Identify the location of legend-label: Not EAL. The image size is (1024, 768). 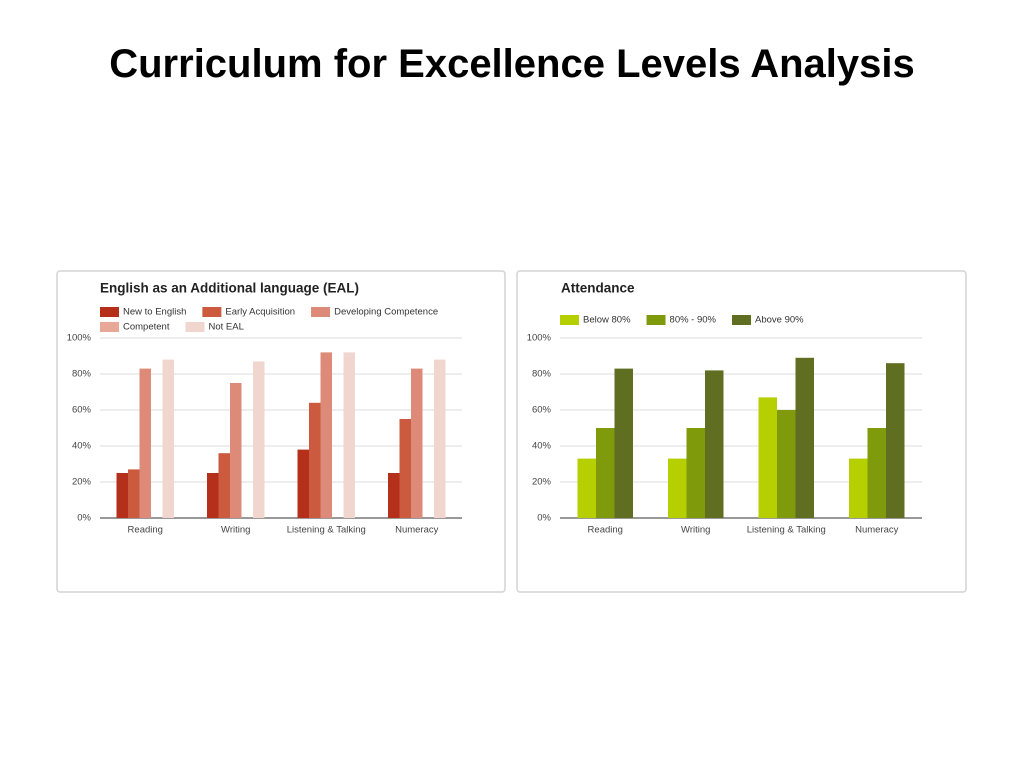
(225, 327).